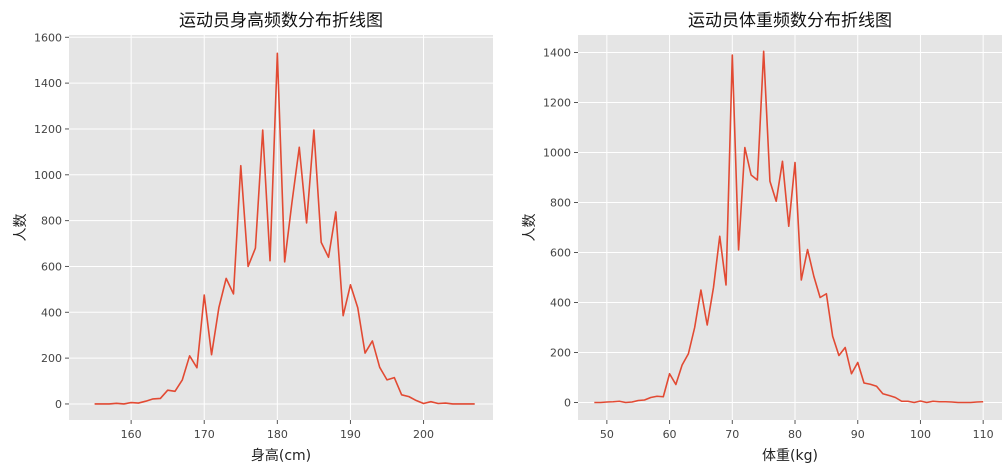 This screenshot has width=1008, height=476. What do you see at coordinates (281, 455) in the screenshot?
I see `x-axis-label: 身高(cm)` at bounding box center [281, 455].